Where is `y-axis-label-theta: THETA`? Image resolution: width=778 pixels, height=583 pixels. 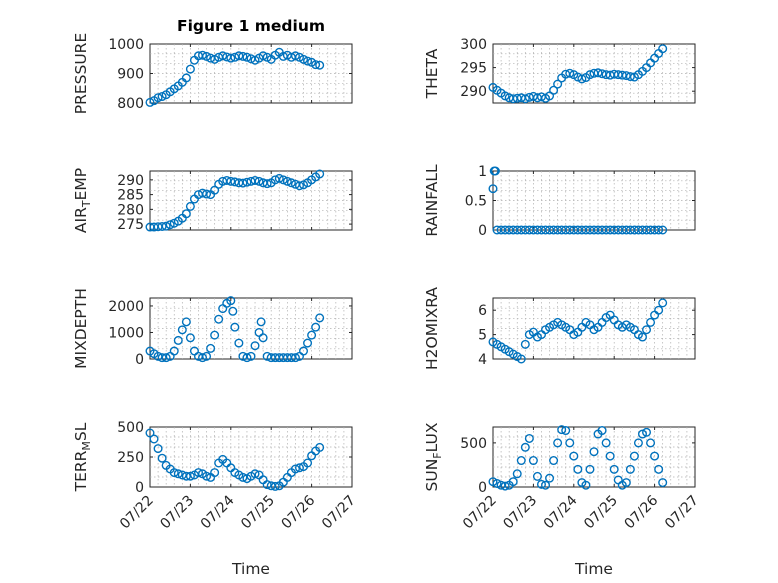
y-axis-label-theta: THETA is located at coordinates (432, 73).